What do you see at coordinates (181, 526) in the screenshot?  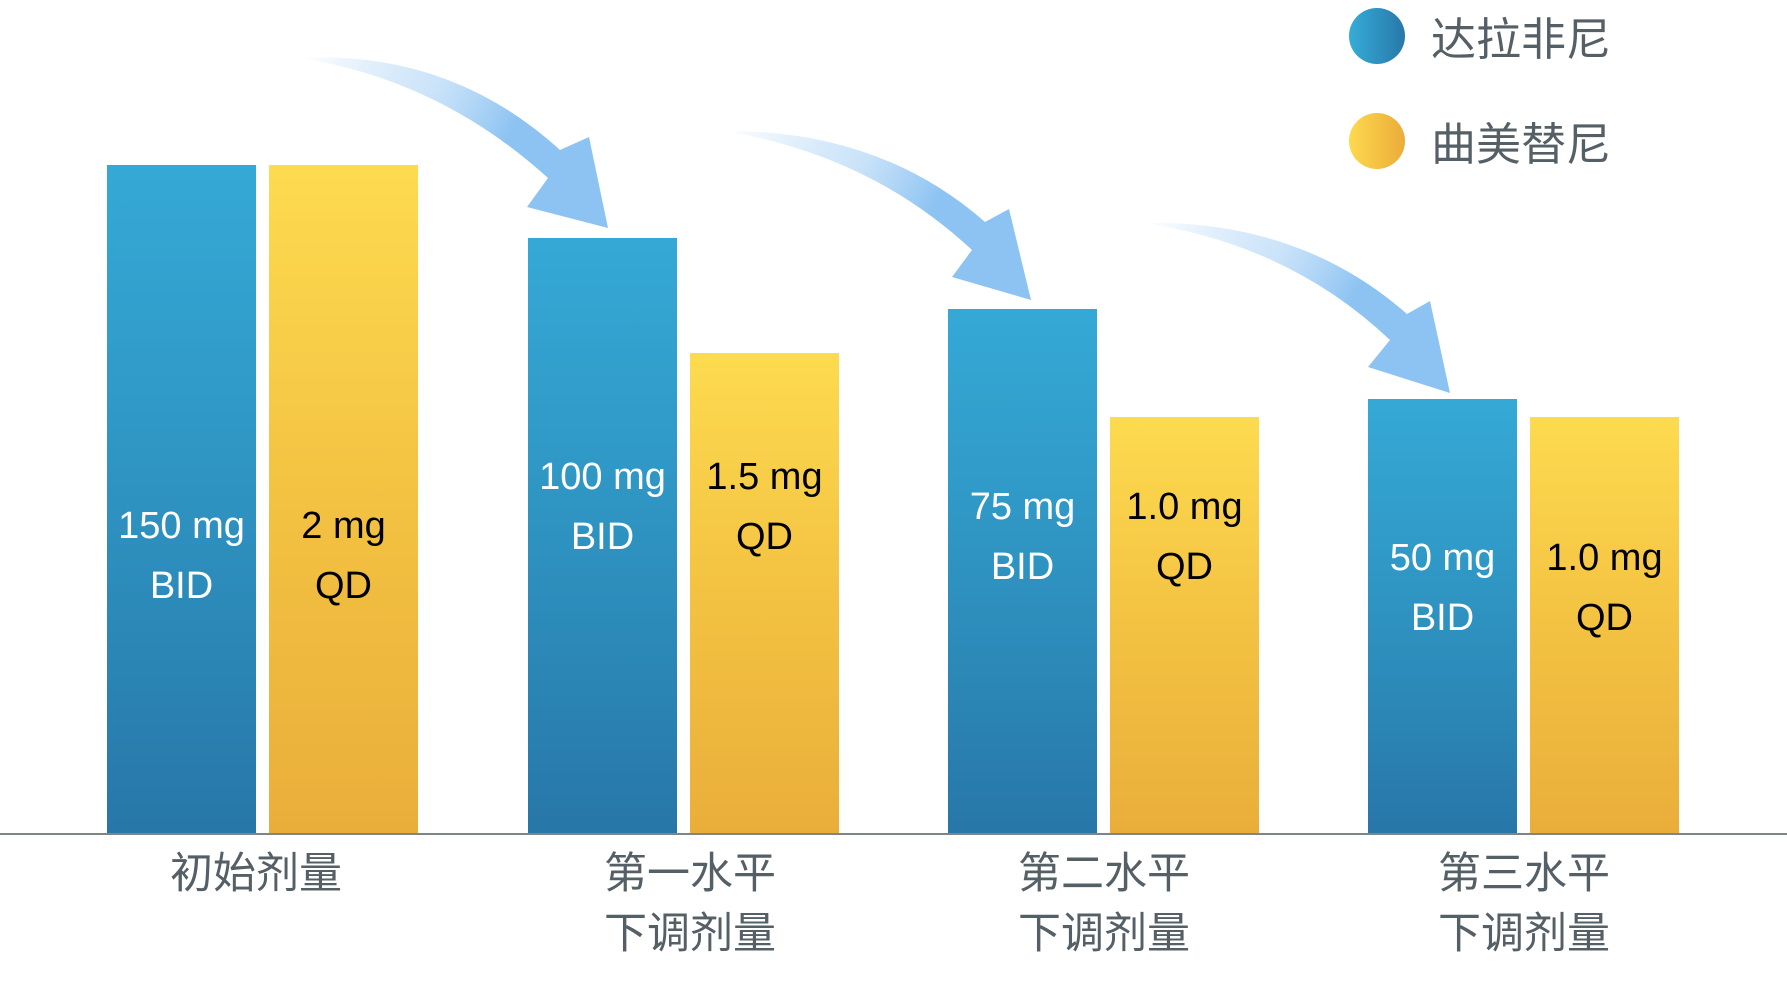 I see `bar-value-label: 150 mg` at bounding box center [181, 526].